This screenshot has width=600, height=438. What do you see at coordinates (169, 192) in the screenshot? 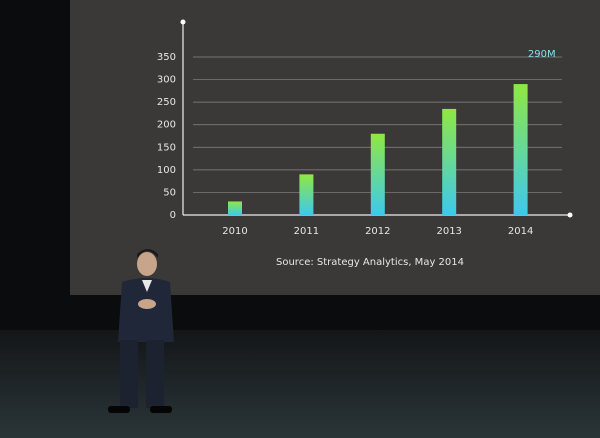
I see `y-tick-label: 50` at bounding box center [169, 192].